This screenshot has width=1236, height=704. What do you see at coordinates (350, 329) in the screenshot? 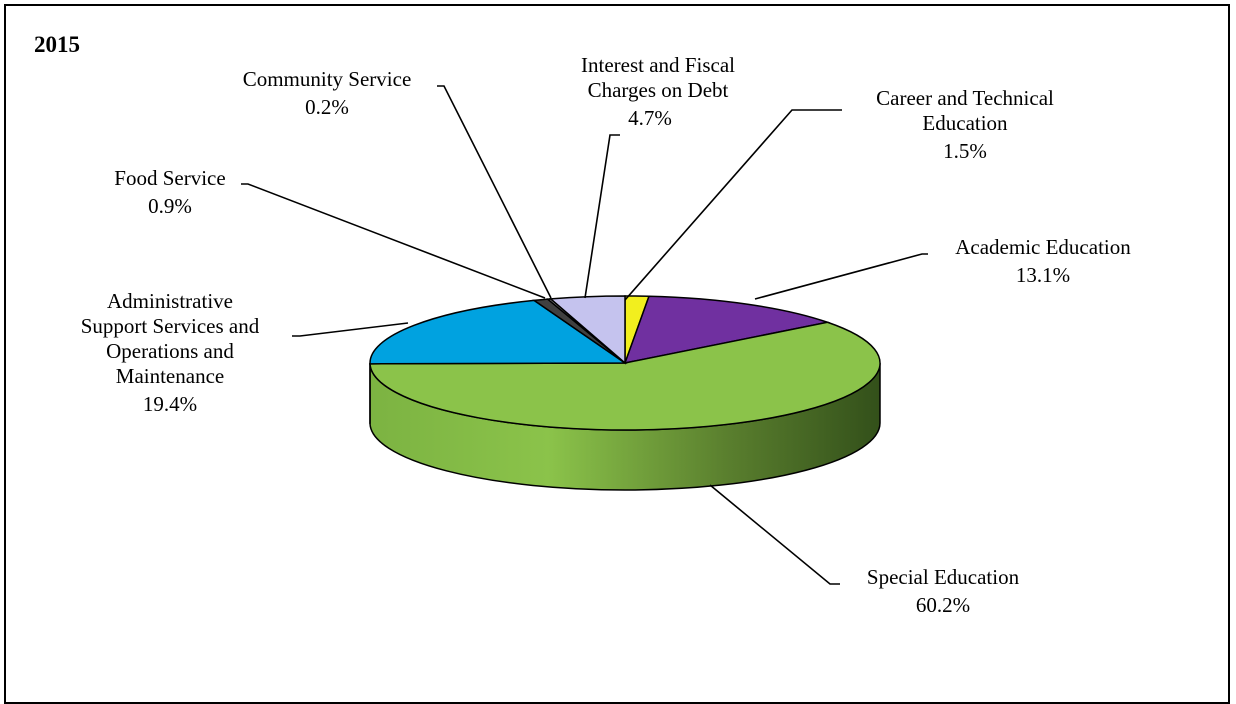
I see `leader-line-admin` at bounding box center [350, 329].